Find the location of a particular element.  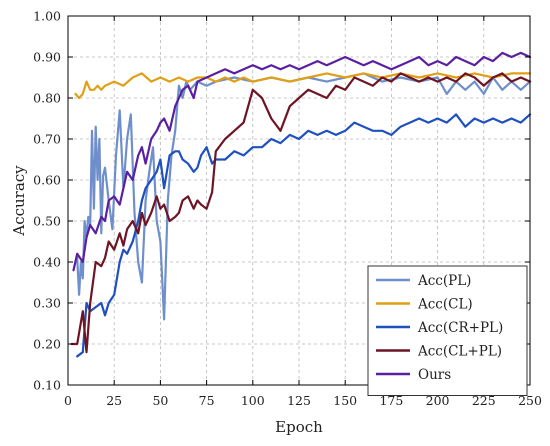

y-tick-label: 0.30 is located at coordinates (47, 303).